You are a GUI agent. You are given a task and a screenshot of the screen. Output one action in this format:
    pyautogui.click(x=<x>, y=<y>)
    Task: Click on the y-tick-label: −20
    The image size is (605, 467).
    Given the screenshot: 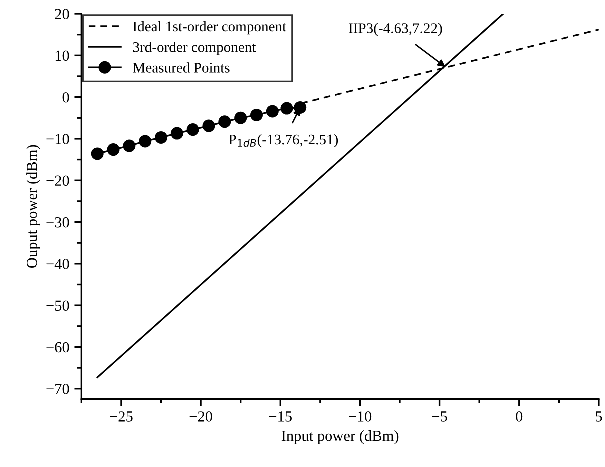 What is the action you would take?
    pyautogui.click(x=58, y=181)
    